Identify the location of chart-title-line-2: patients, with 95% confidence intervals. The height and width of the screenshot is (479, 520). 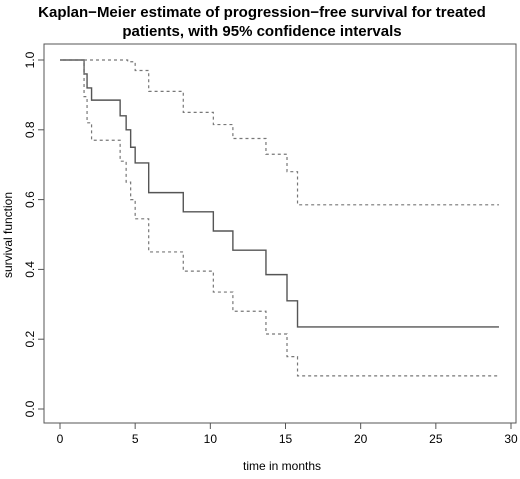
(261, 31).